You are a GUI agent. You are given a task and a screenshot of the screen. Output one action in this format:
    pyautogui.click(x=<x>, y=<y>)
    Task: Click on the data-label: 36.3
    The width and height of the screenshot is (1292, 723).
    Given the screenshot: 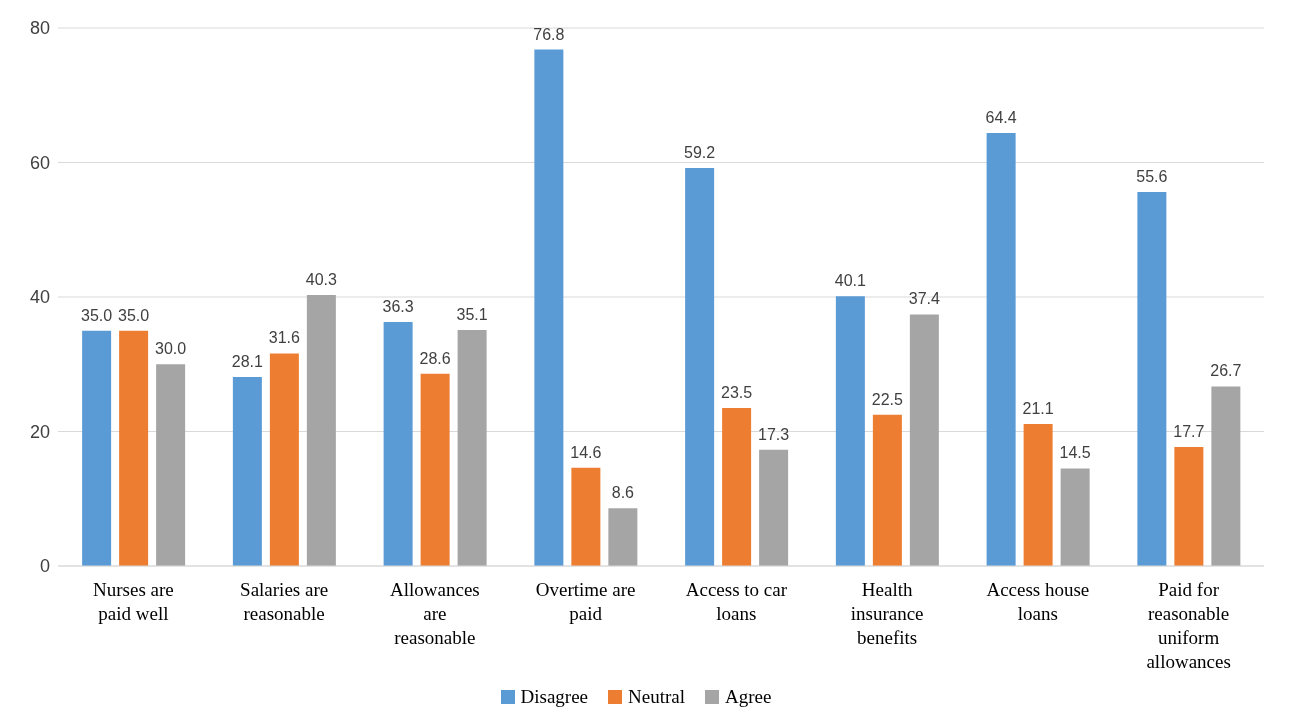 What is the action you would take?
    pyautogui.click(x=398, y=306)
    